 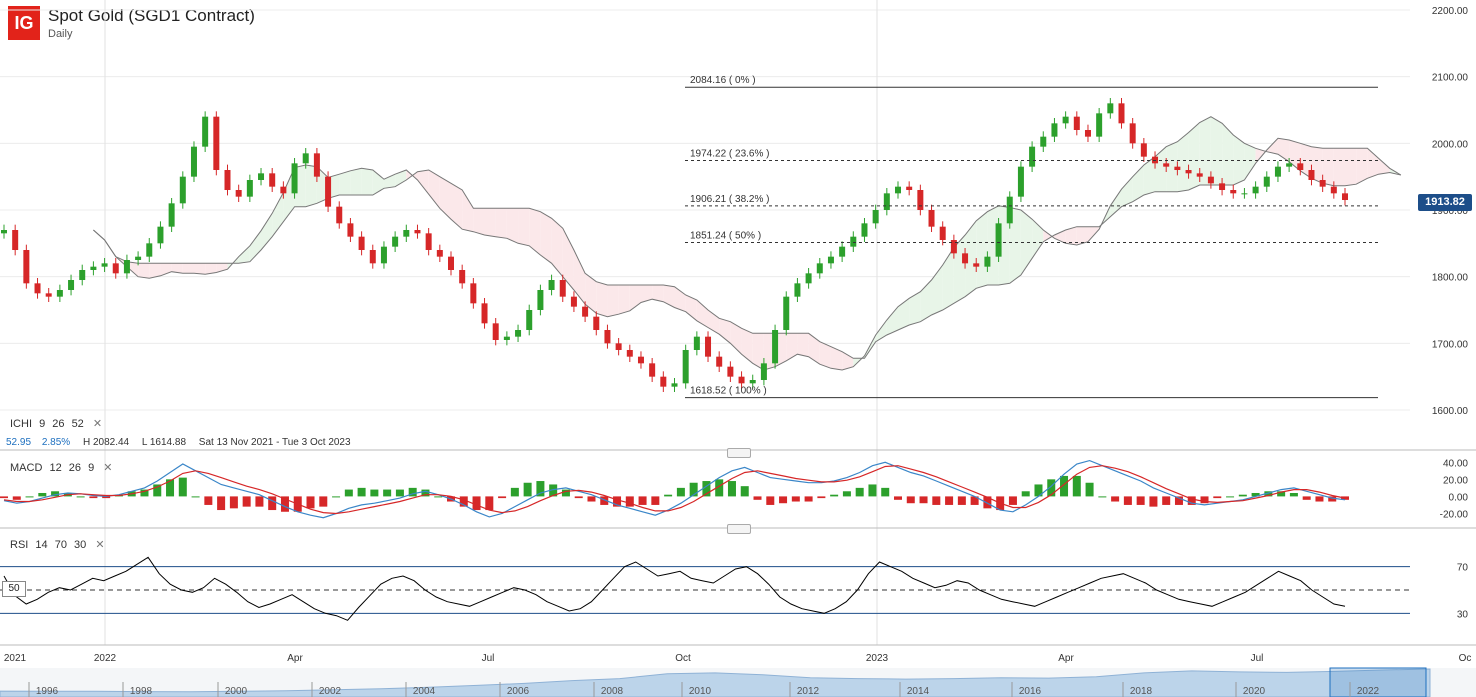 I want to click on rsi-midline-badge: 50, so click(x=14, y=589).